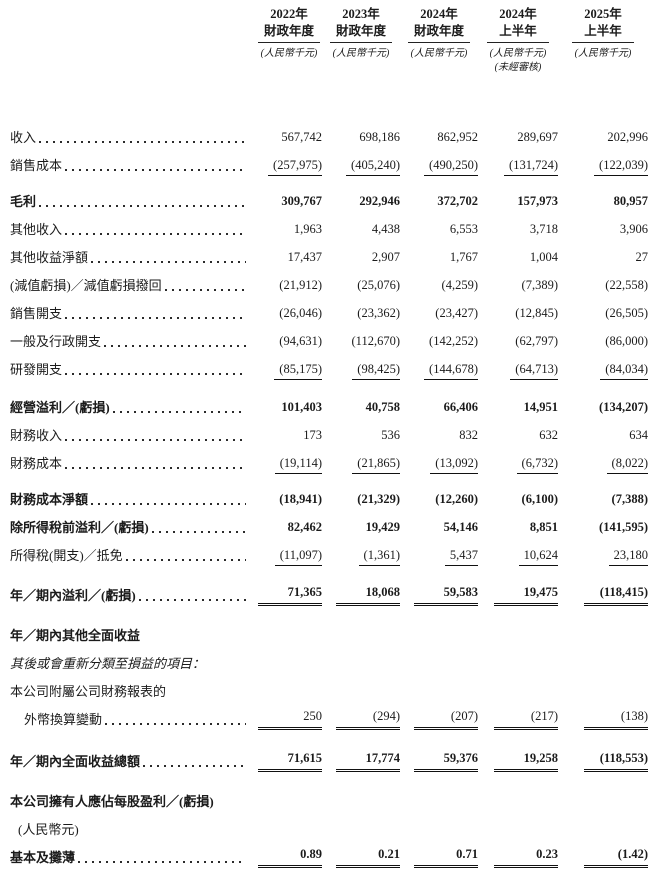 Image resolution: width=660 pixels, height=876 pixels. Describe the element at coordinates (361, 524) in the screenshot. I see `value-cell: 19,429` at that location.